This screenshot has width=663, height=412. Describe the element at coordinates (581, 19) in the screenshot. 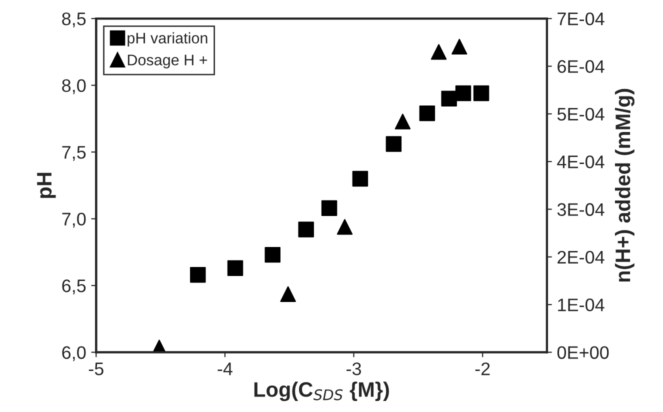

I see `y2-tick-label: 7E-04` at that location.